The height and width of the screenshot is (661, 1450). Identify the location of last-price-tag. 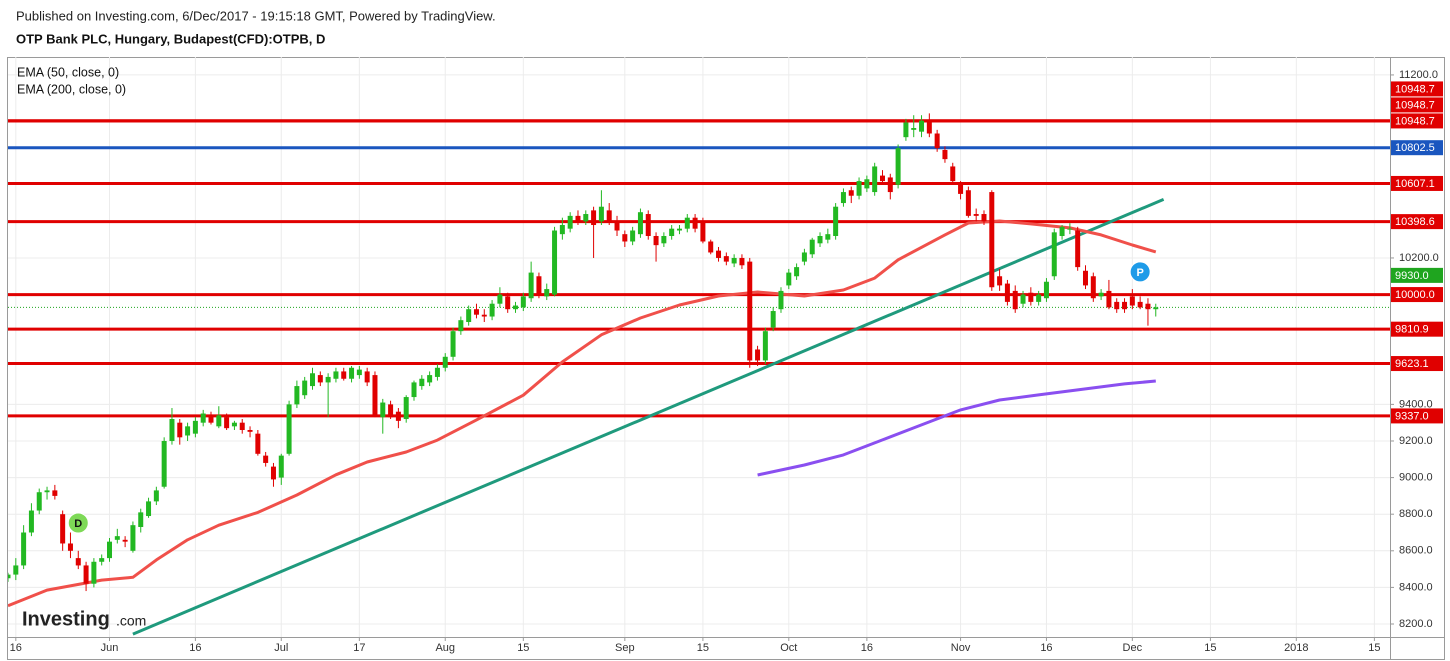
(1417, 275).